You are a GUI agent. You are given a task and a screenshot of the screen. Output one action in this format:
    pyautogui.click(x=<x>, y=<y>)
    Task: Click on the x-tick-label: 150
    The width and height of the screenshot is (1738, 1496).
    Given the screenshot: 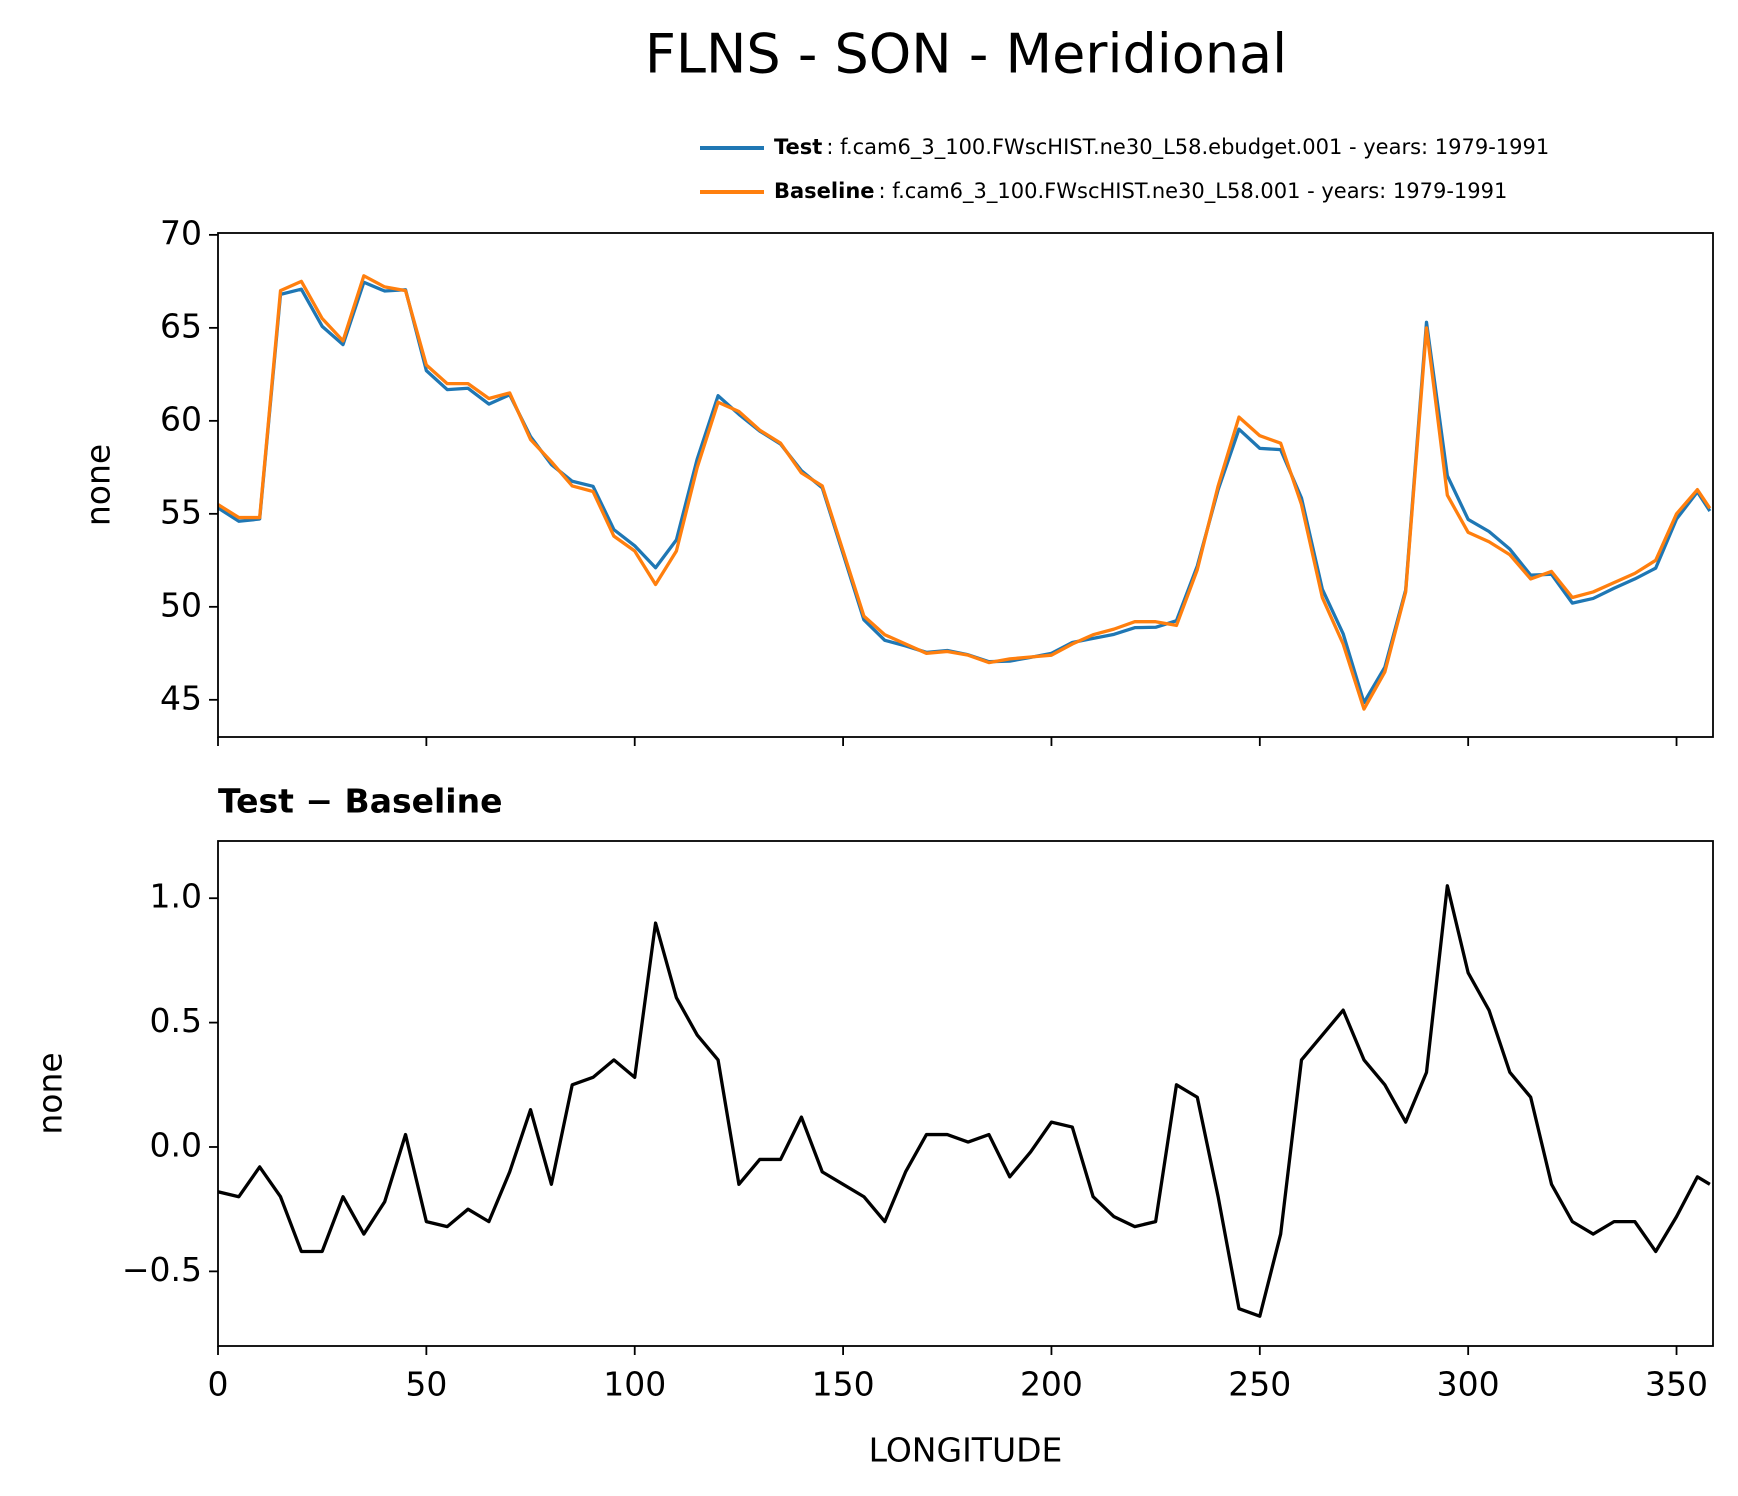 What is the action you would take?
    pyautogui.click(x=843, y=1384)
    